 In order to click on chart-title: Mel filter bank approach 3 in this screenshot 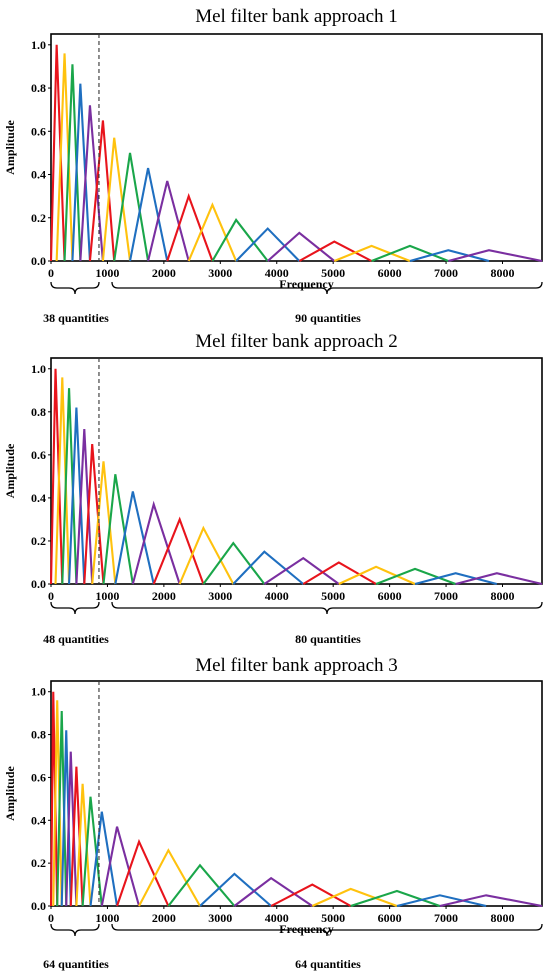, I will do `click(296, 665)`.